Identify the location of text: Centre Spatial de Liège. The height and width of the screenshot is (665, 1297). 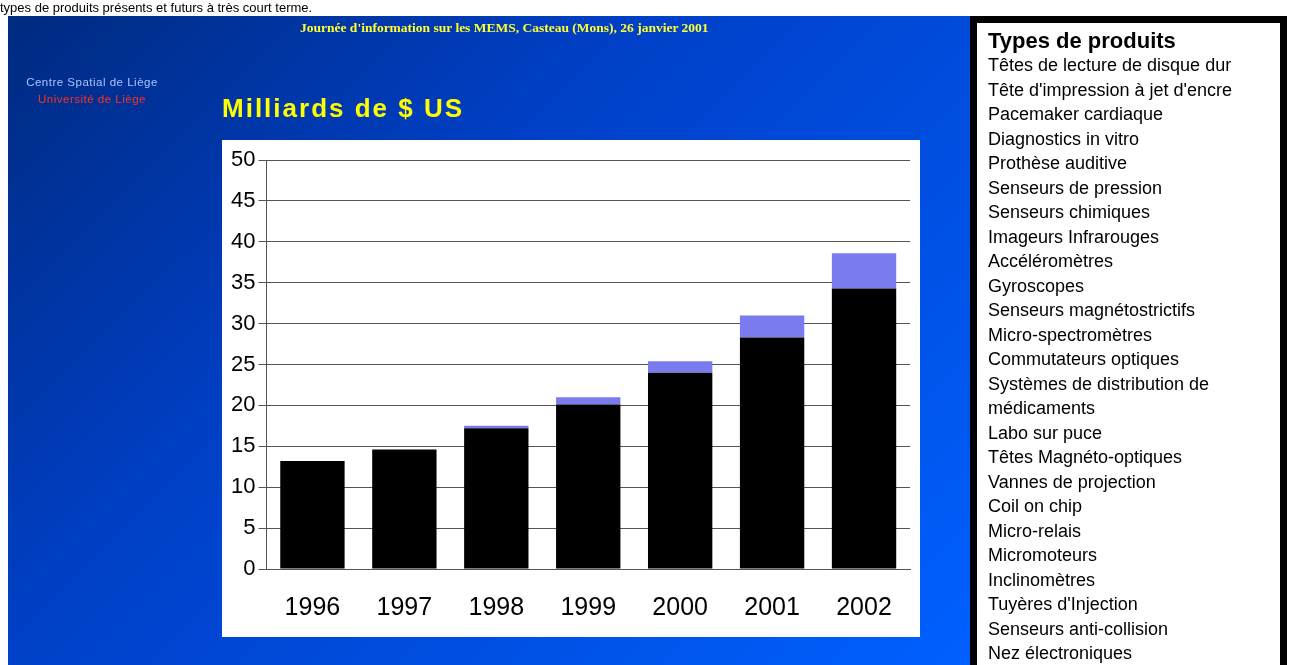
(92, 82).